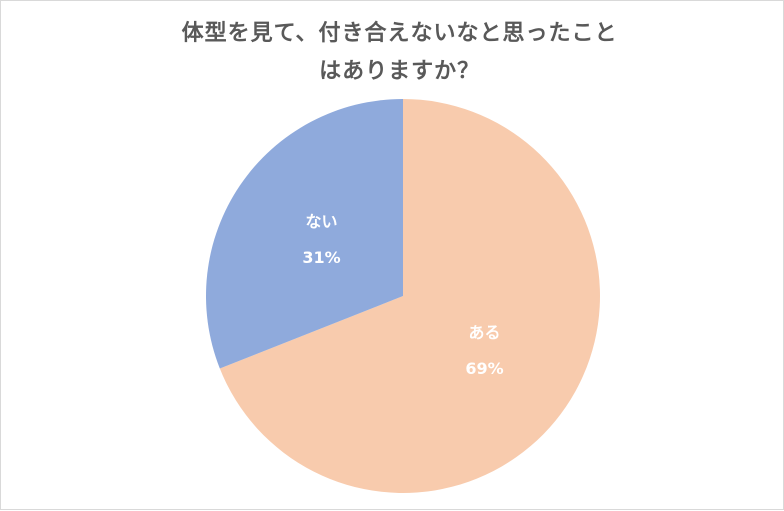 This screenshot has height=511, width=784. What do you see at coordinates (484, 332) in the screenshot?
I see `slice-label: ある` at bounding box center [484, 332].